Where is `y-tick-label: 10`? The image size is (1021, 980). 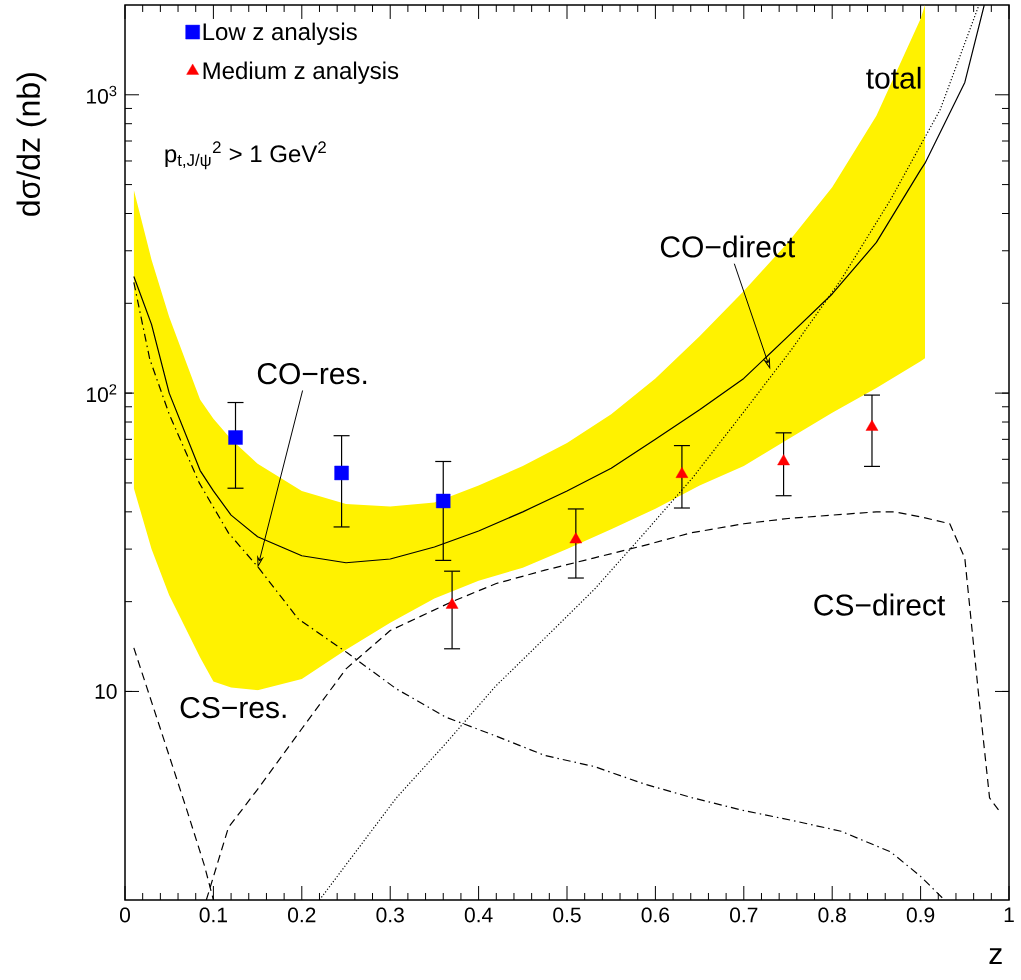
y-tick-label: 10 is located at coordinates (106, 691).